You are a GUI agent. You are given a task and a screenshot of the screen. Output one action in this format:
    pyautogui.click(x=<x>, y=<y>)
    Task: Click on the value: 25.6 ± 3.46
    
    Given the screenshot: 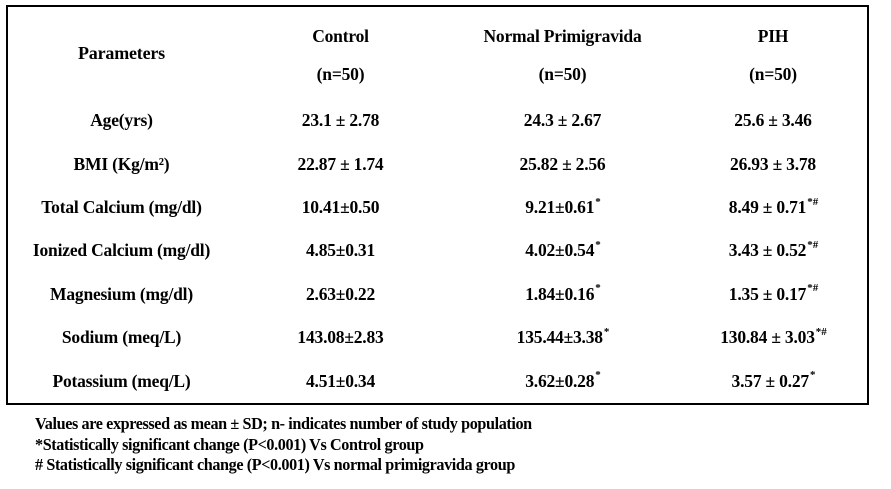 What is the action you would take?
    pyautogui.click(x=773, y=120)
    